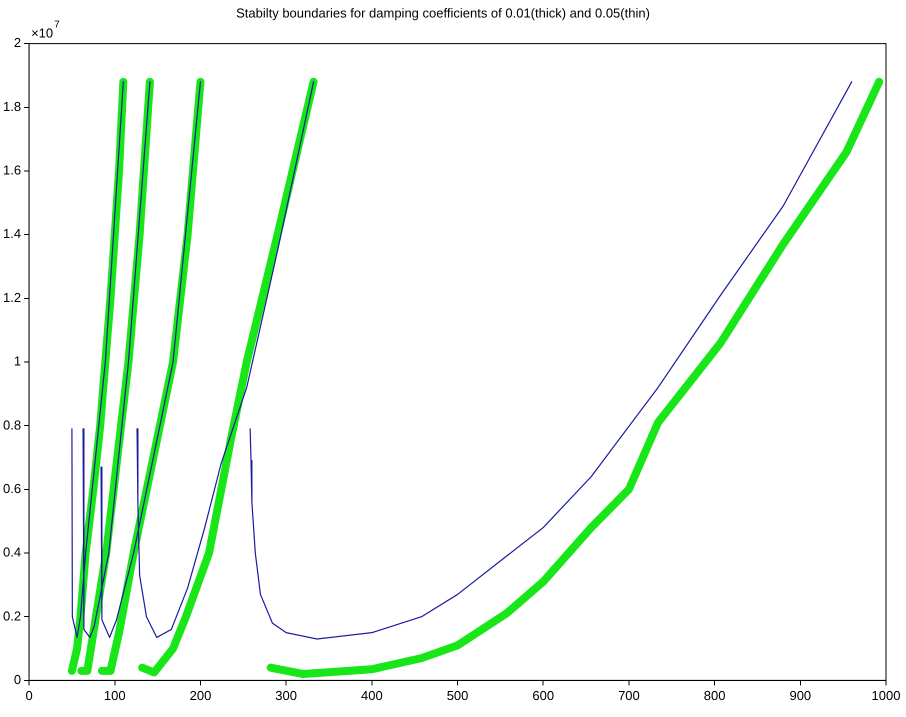 This screenshot has width=906, height=717. I want to click on y-tick-label: 1.4, so click(12, 234).